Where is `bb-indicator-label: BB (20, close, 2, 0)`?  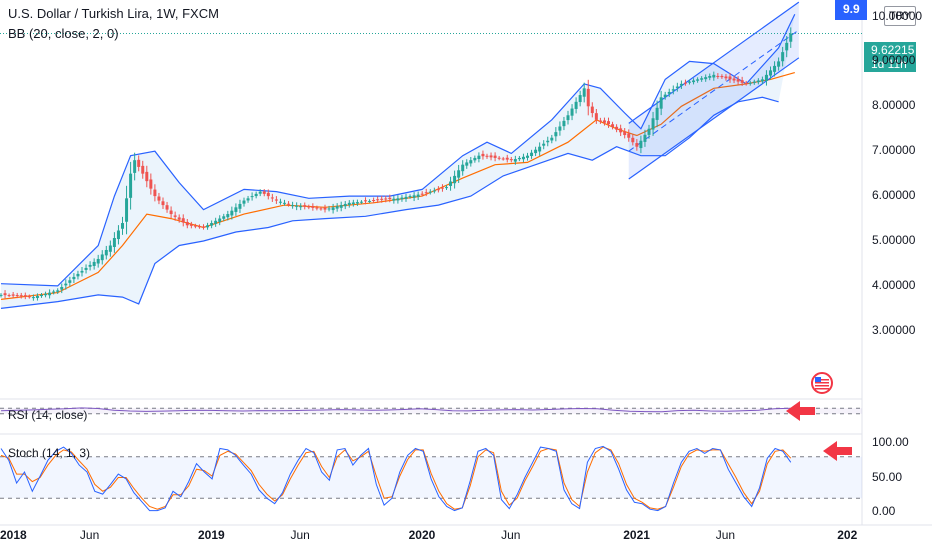
bb-indicator-label: BB (20, close, 2, 0) is located at coordinates (63, 33).